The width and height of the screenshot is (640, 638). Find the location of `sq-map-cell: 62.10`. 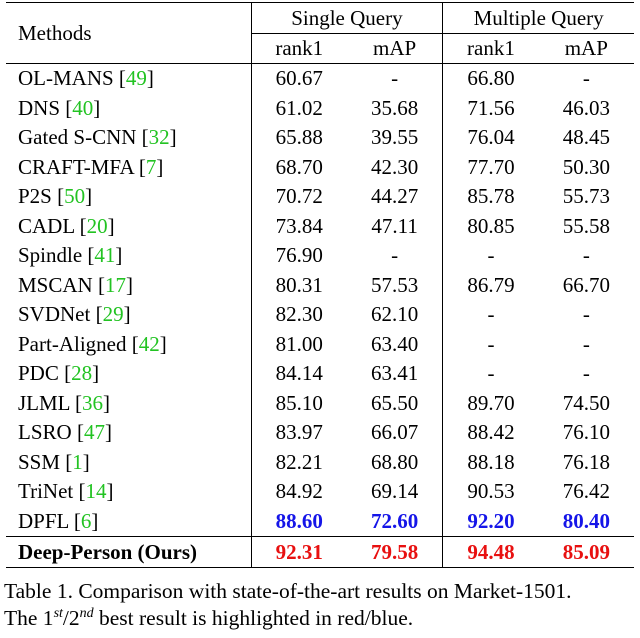

sq-map-cell: 62.10 is located at coordinates (394, 314).